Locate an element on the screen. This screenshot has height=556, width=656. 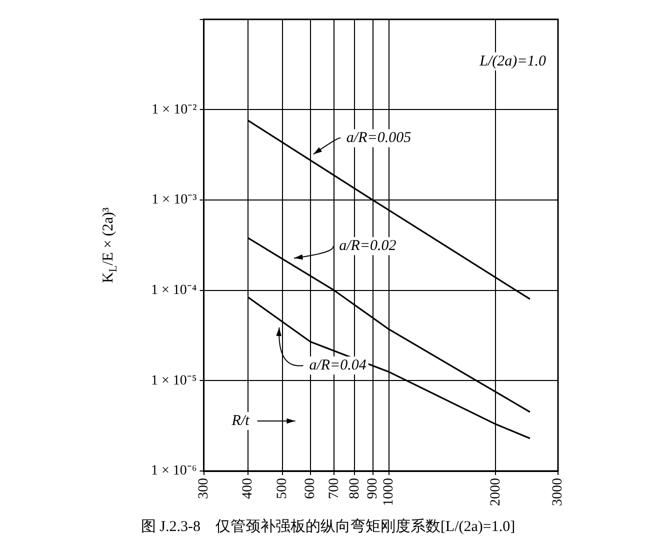
y-tick-label: 1 × 10⁻² is located at coordinates (174, 110).